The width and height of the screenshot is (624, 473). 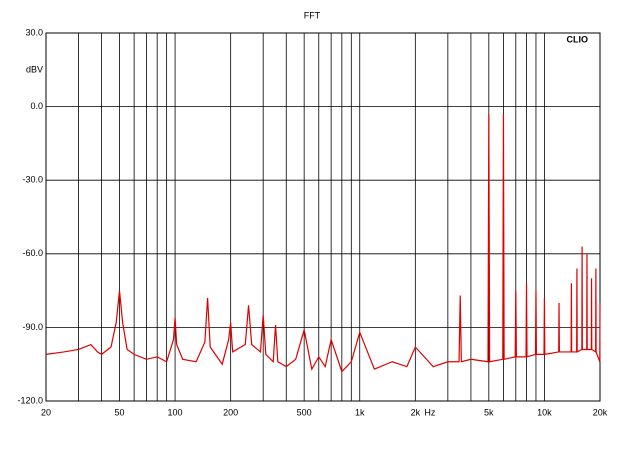 I want to click on x-tick-label: 200, so click(x=230, y=412).